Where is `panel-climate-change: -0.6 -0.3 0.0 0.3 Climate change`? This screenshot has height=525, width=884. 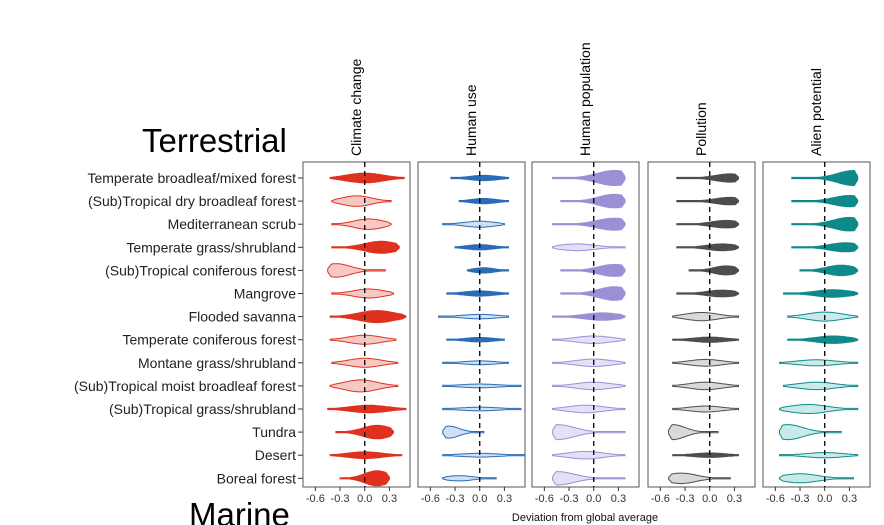
panel-climate-change: -0.6 -0.3 0.0 0.3 Climate change is located at coordinates (356, 282).